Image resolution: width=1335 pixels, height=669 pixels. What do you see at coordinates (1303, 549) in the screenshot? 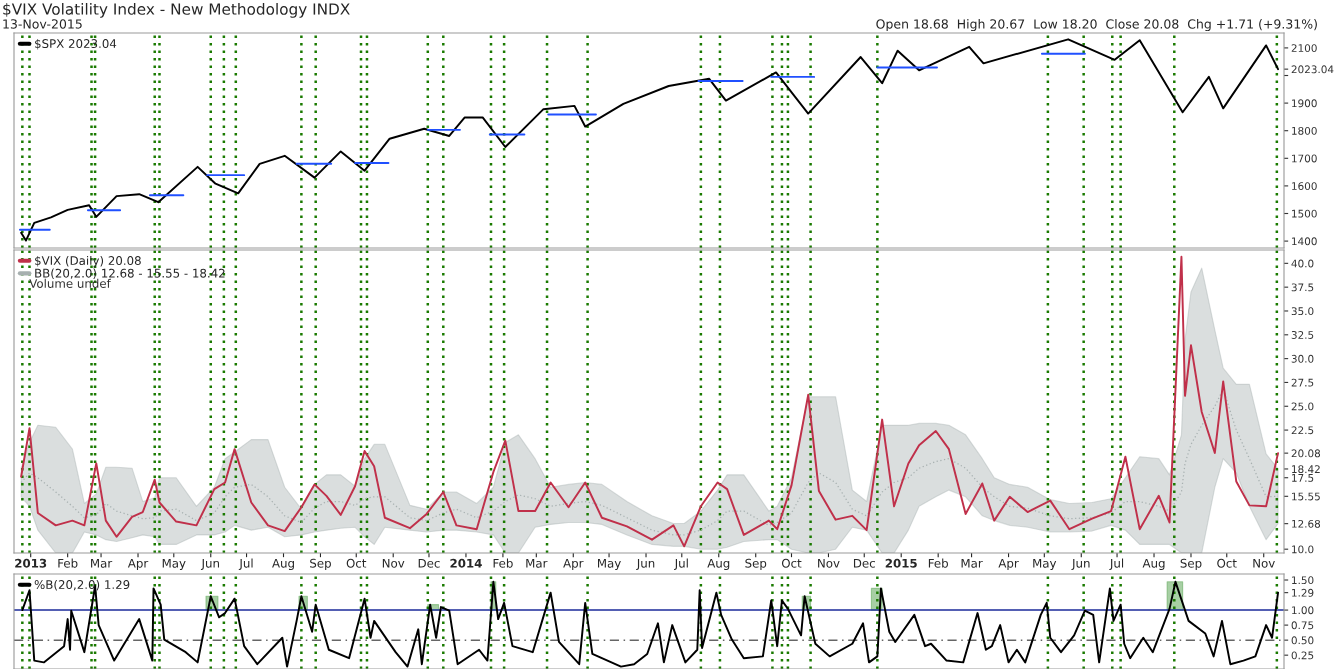
I see `y-tick-label: 10.0` at bounding box center [1303, 549].